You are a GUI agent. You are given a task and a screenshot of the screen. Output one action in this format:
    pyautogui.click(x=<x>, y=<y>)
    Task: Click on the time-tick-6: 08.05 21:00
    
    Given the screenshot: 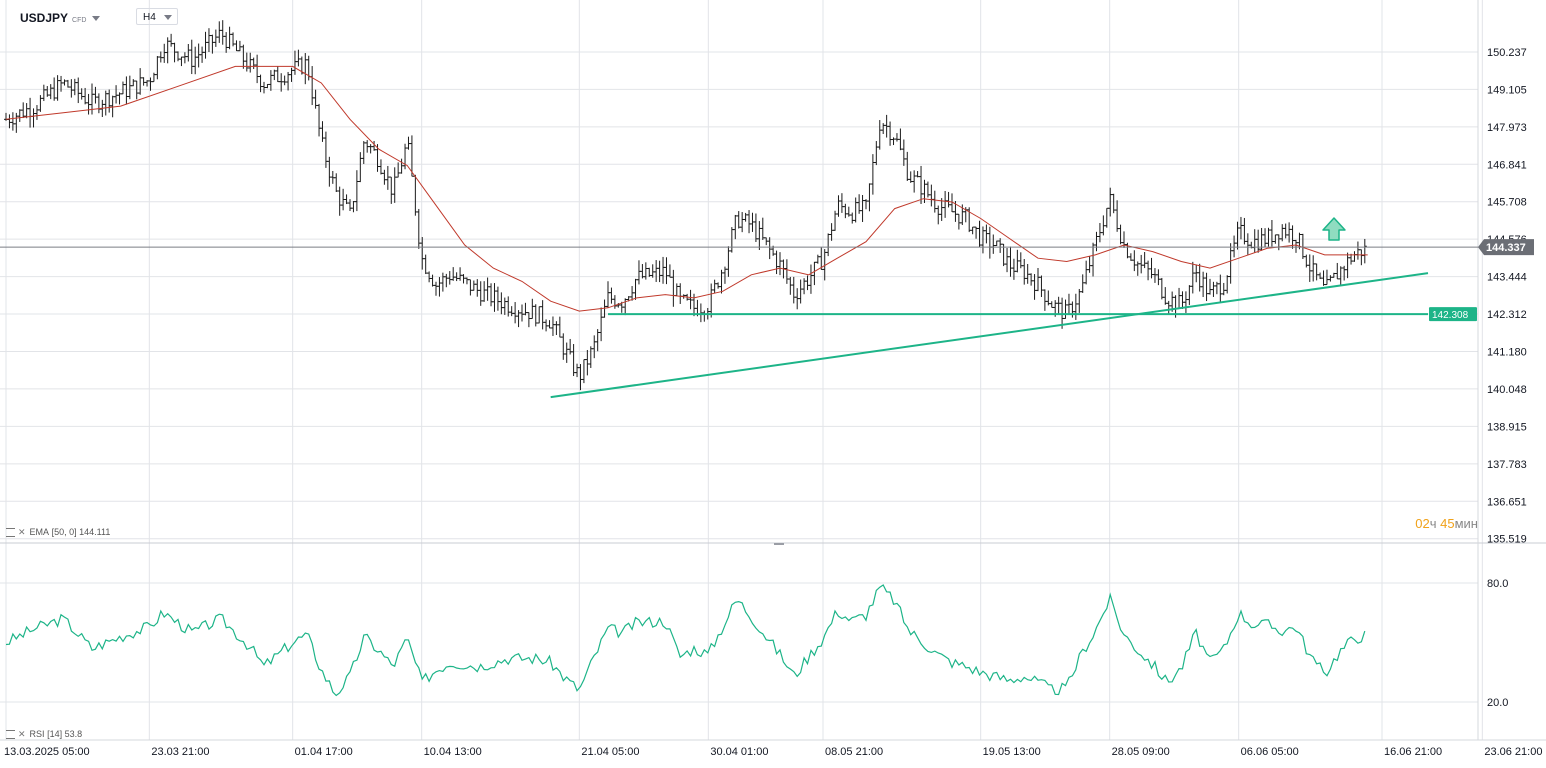 What is the action you would take?
    pyautogui.click(x=854, y=752)
    